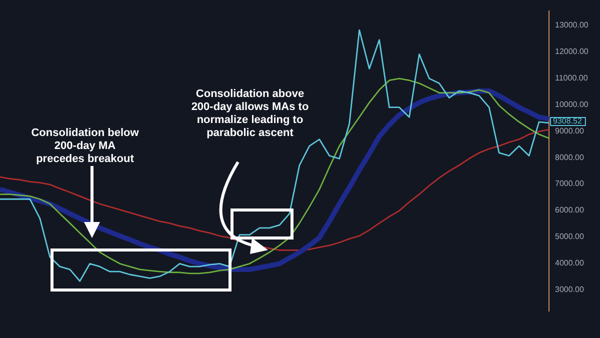 Image resolution: width=600 pixels, height=338 pixels. Describe the element at coordinates (569, 157) in the screenshot. I see `y-tick-label: 8000.00` at that location.